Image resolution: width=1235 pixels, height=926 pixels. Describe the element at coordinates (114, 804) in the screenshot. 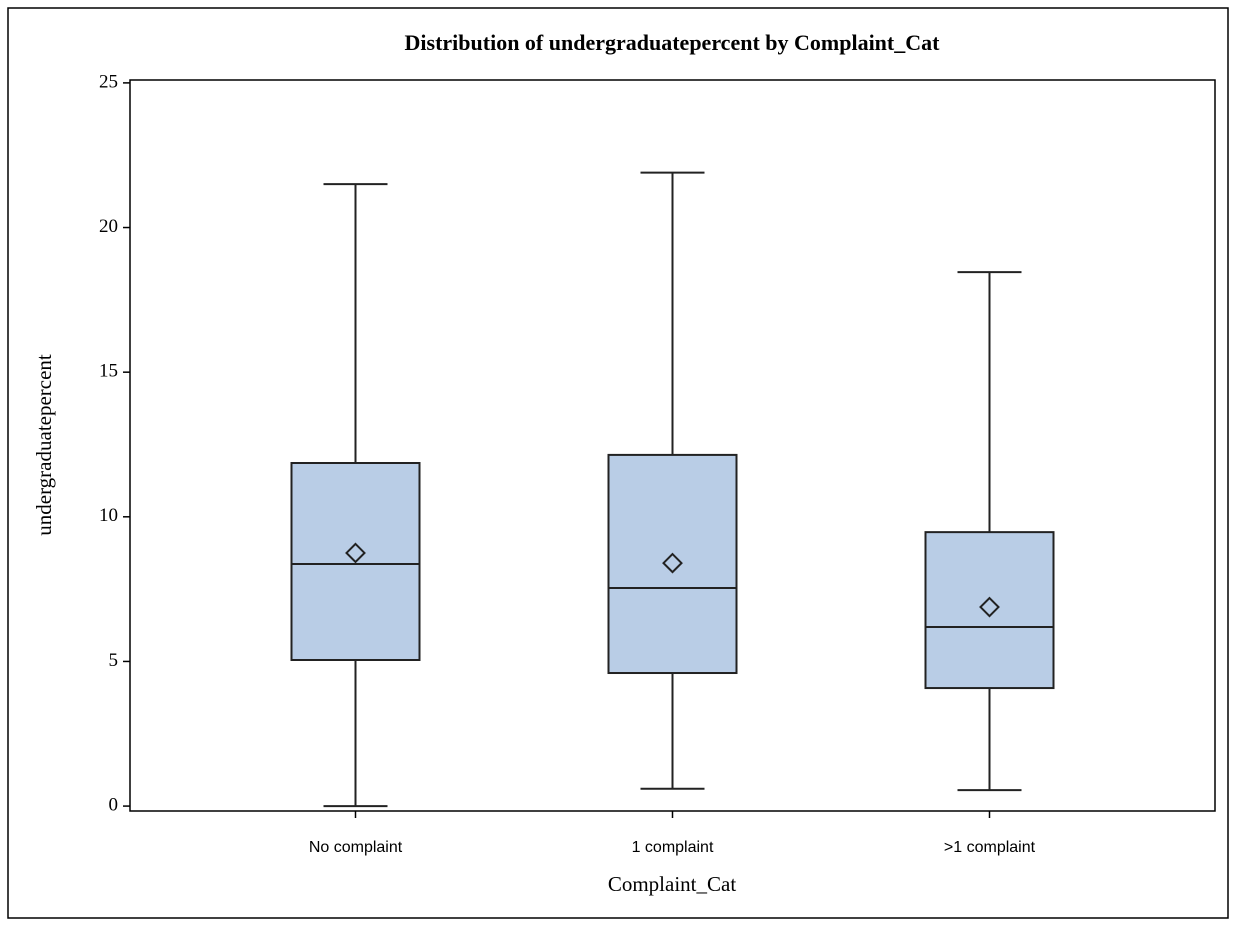

I see `y-tick-label: 0` at that location.